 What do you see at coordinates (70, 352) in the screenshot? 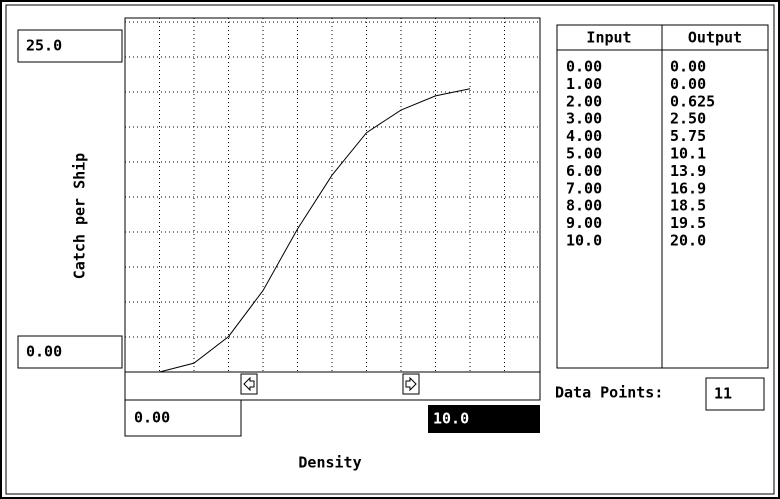
I see `ymin-box` at bounding box center [70, 352].